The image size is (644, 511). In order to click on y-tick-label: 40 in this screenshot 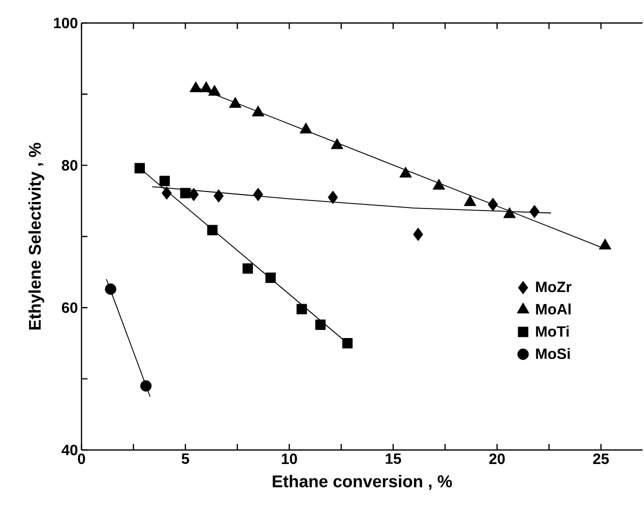, I will do `click(70, 450)`.